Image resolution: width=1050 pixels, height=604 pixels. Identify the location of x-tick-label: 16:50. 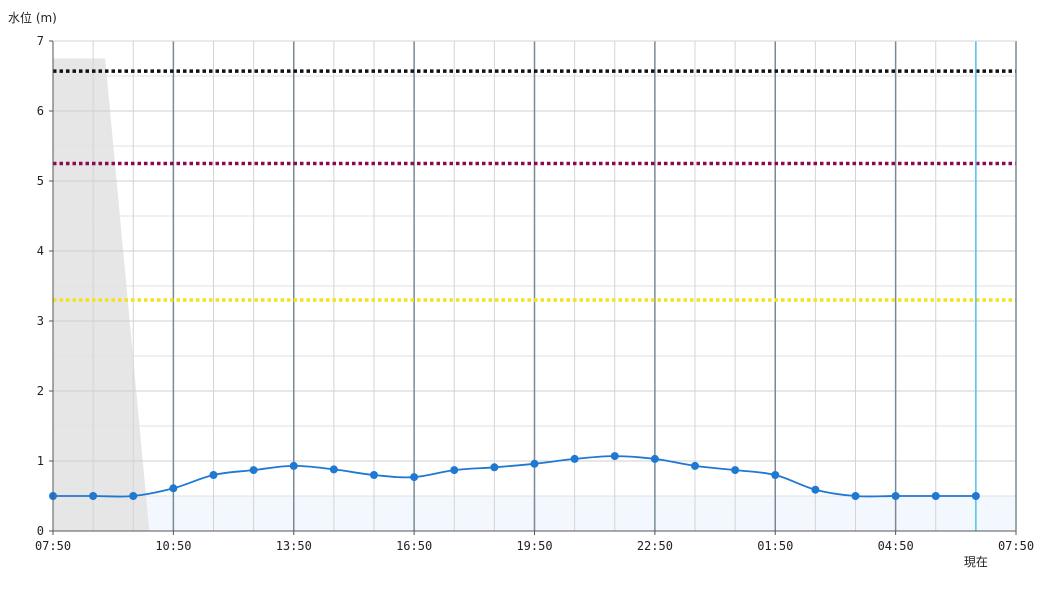
(414, 546).